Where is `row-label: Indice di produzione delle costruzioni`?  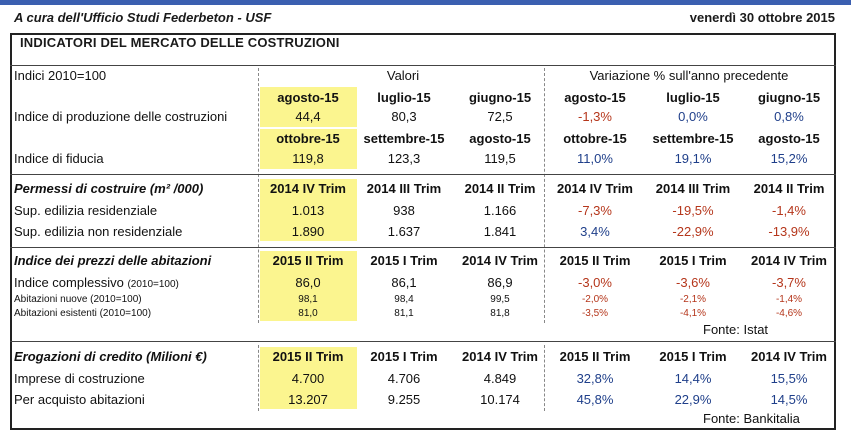 row-label: Indice di produzione delle costruzioni is located at coordinates (121, 116).